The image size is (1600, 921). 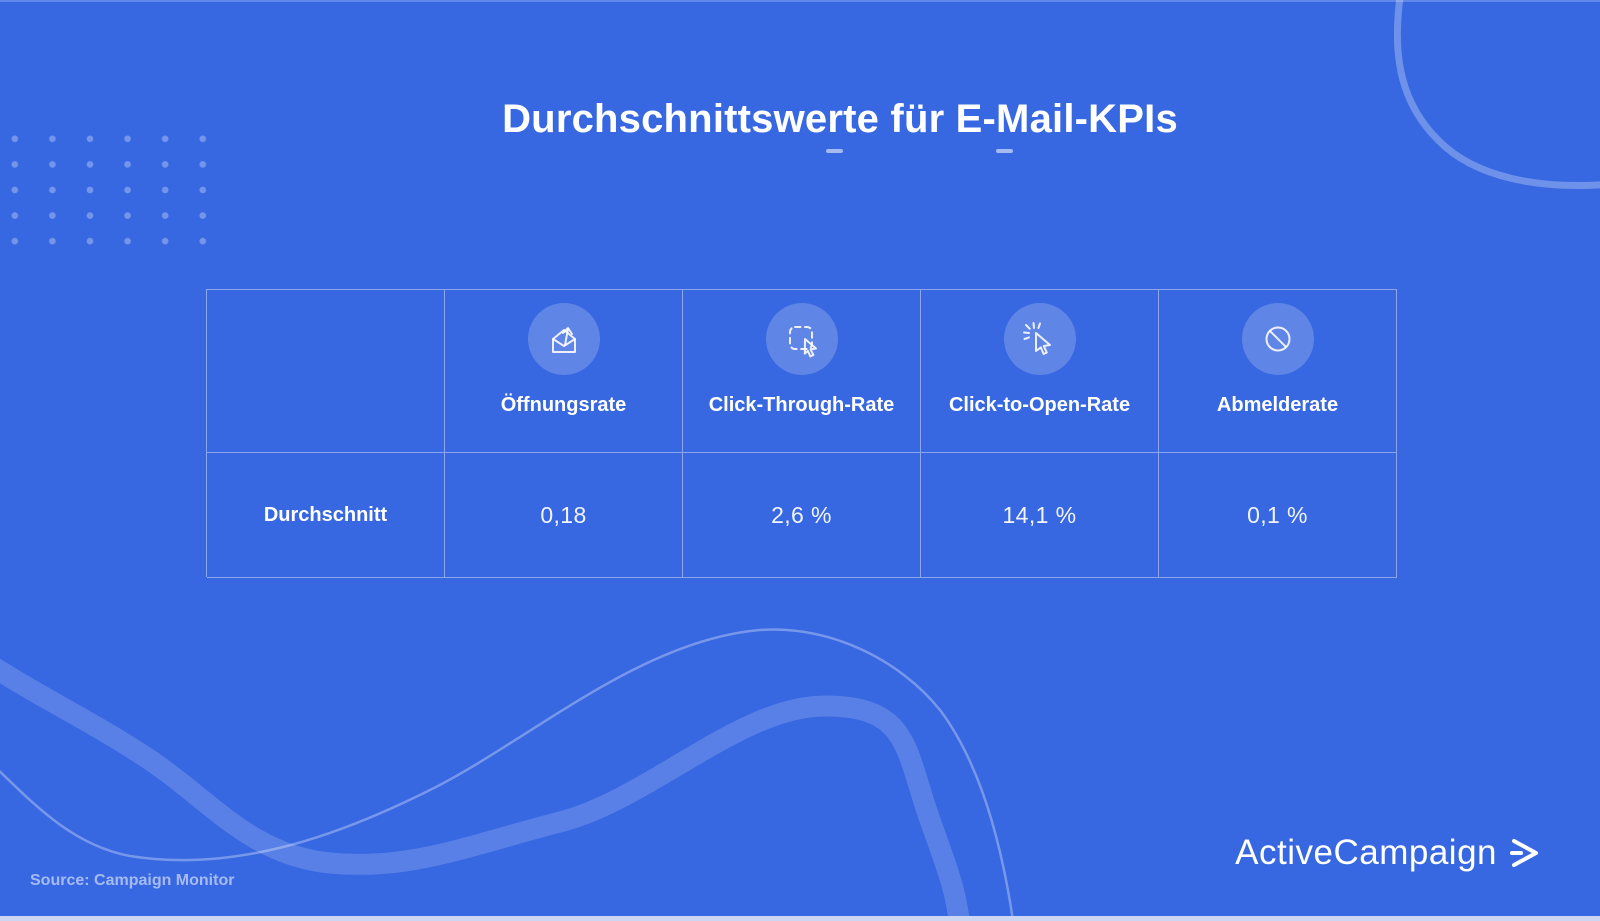 What do you see at coordinates (1366, 852) in the screenshot?
I see `activecampaign-logo-text: ActiveCampaign` at bounding box center [1366, 852].